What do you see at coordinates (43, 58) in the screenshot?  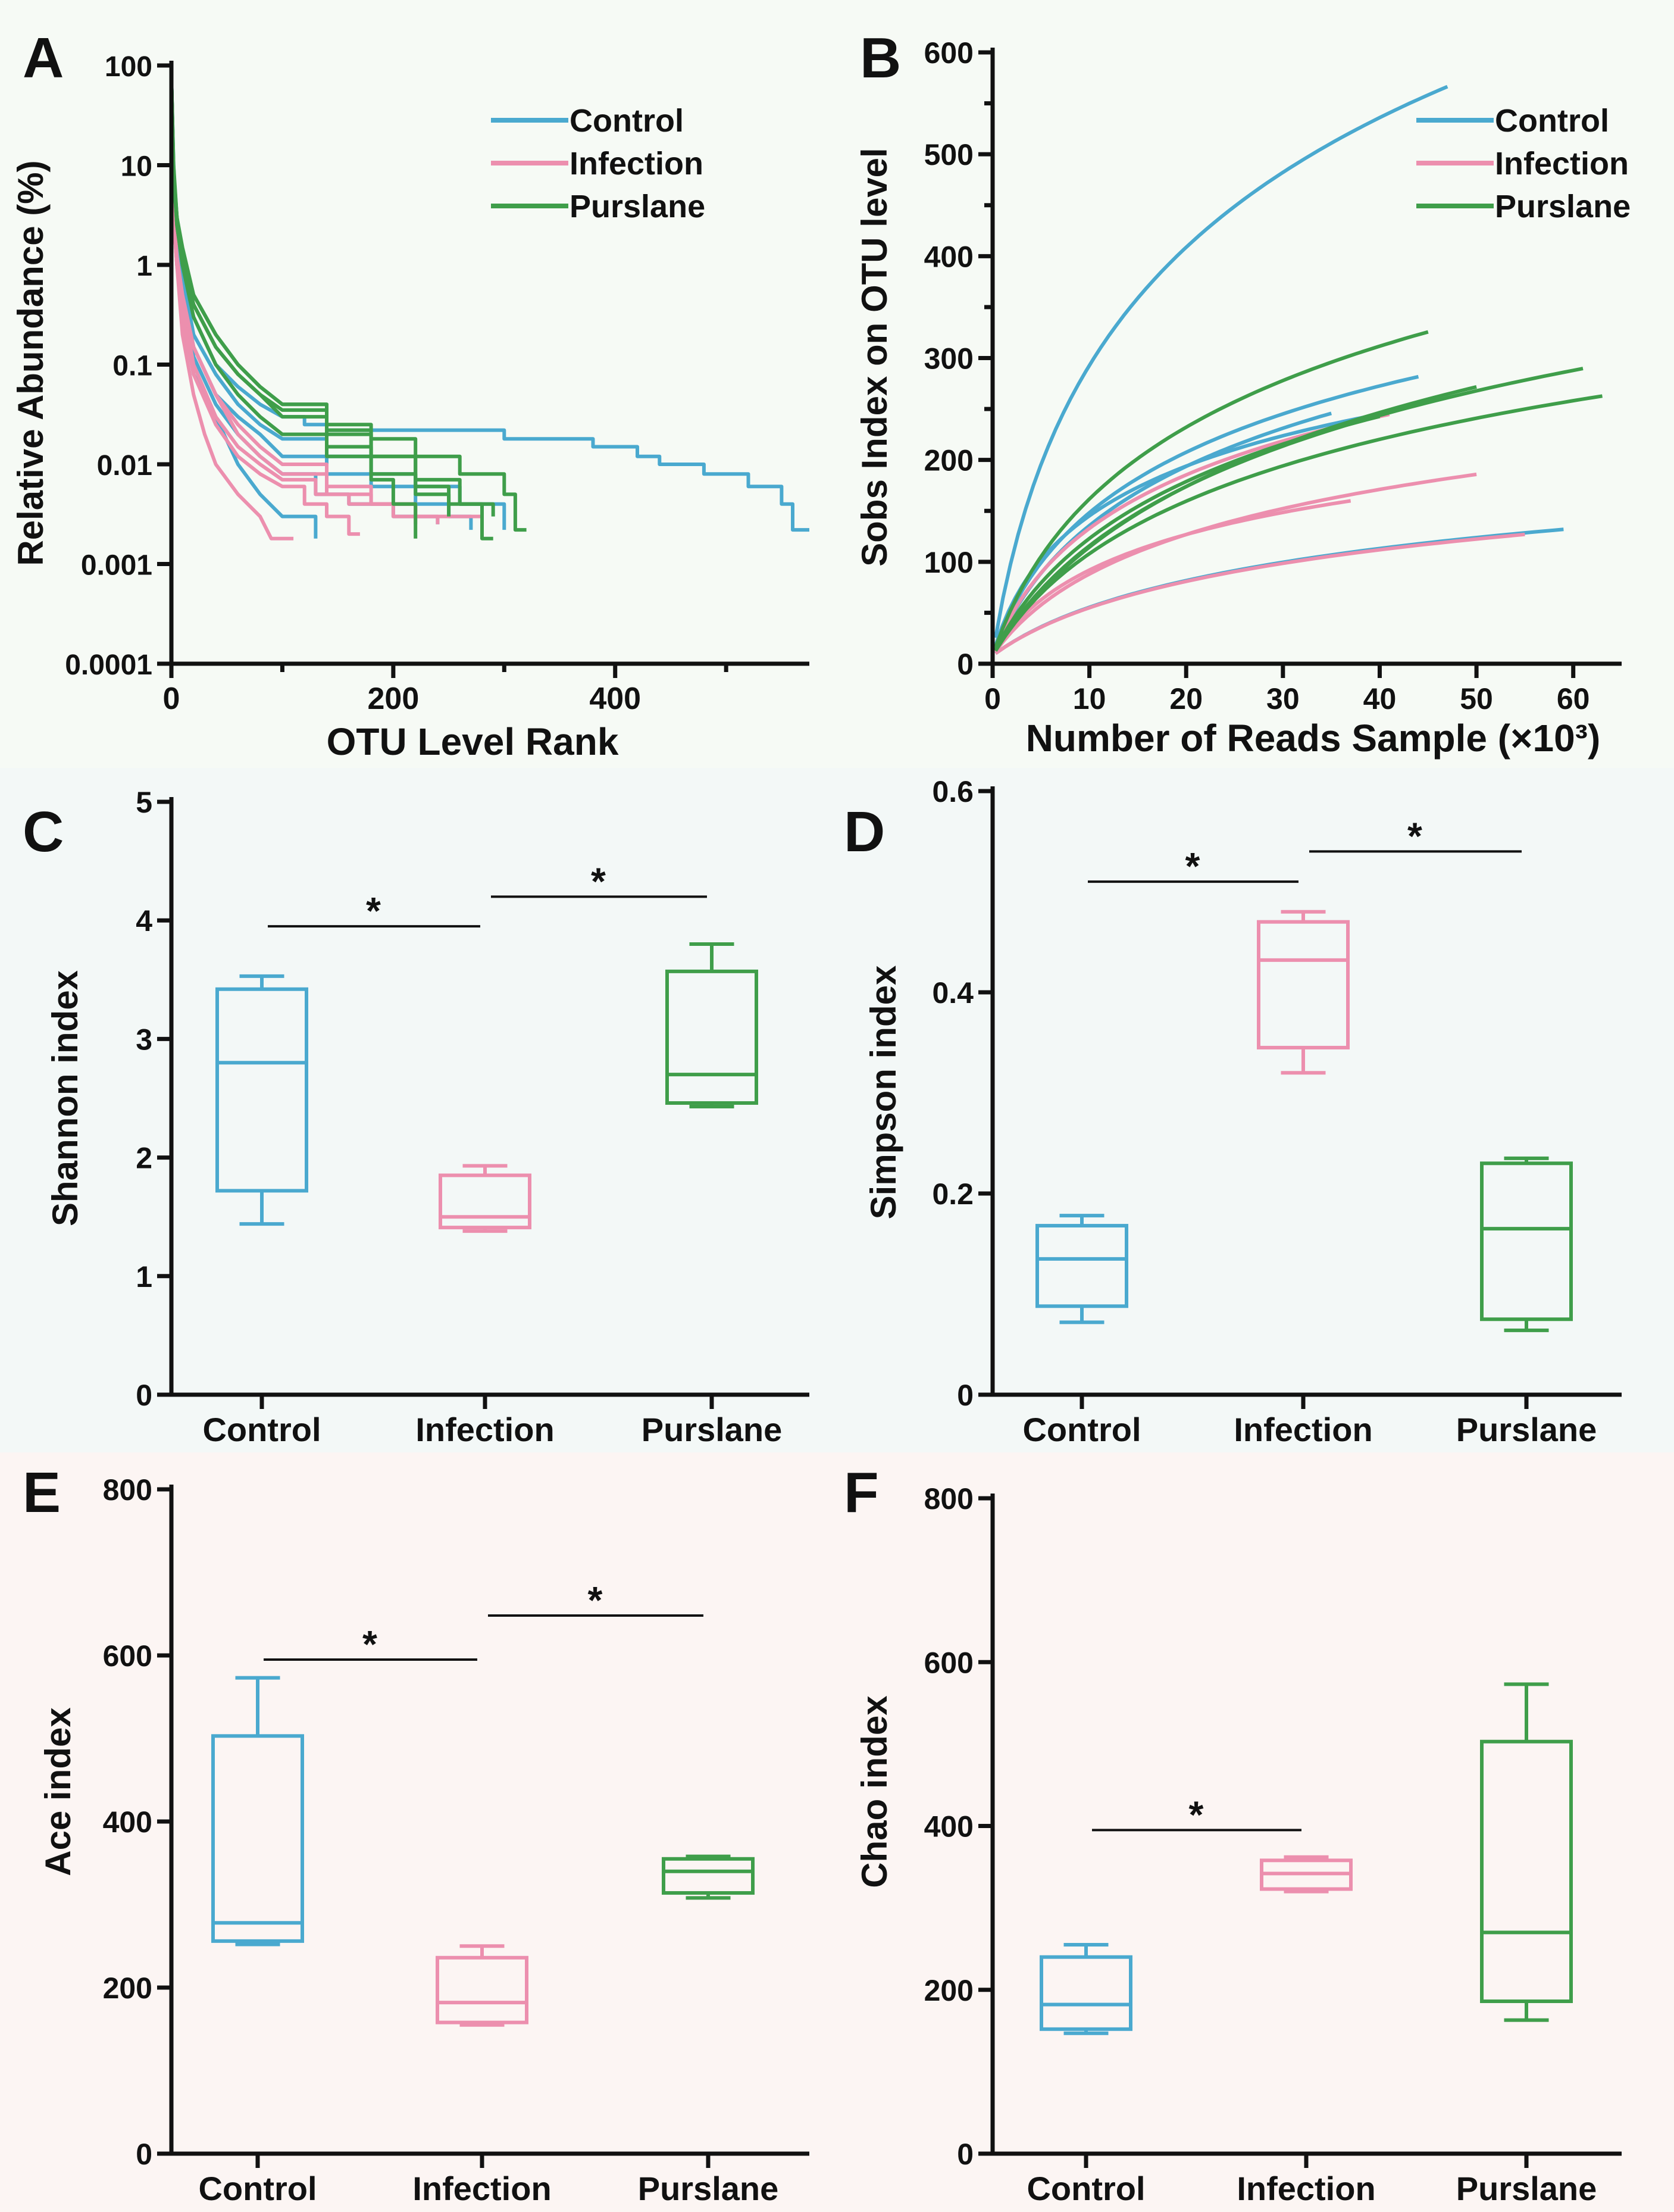 I see `panel-letter: A` at bounding box center [43, 58].